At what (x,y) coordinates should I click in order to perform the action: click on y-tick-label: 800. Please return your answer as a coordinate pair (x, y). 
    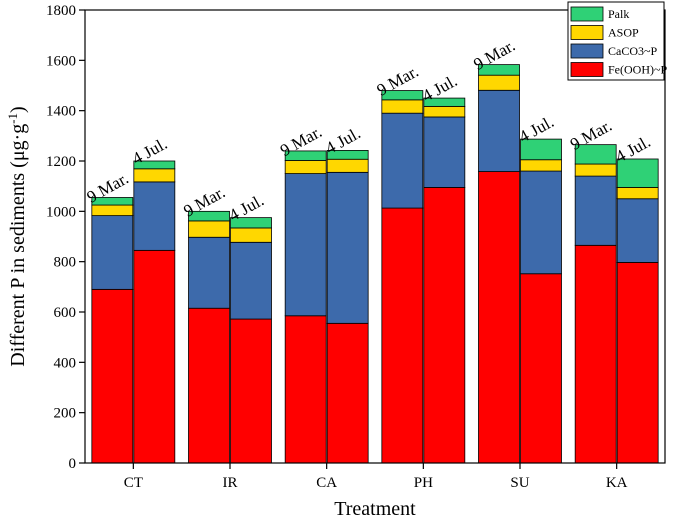
    Looking at the image, I should click on (65, 263).